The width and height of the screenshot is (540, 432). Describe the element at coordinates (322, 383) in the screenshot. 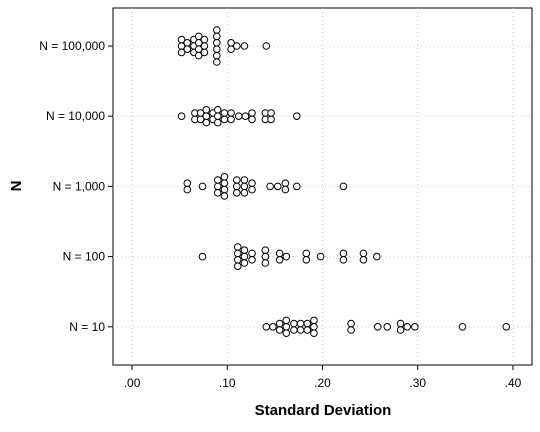

I see `x-tick-label: .20` at that location.